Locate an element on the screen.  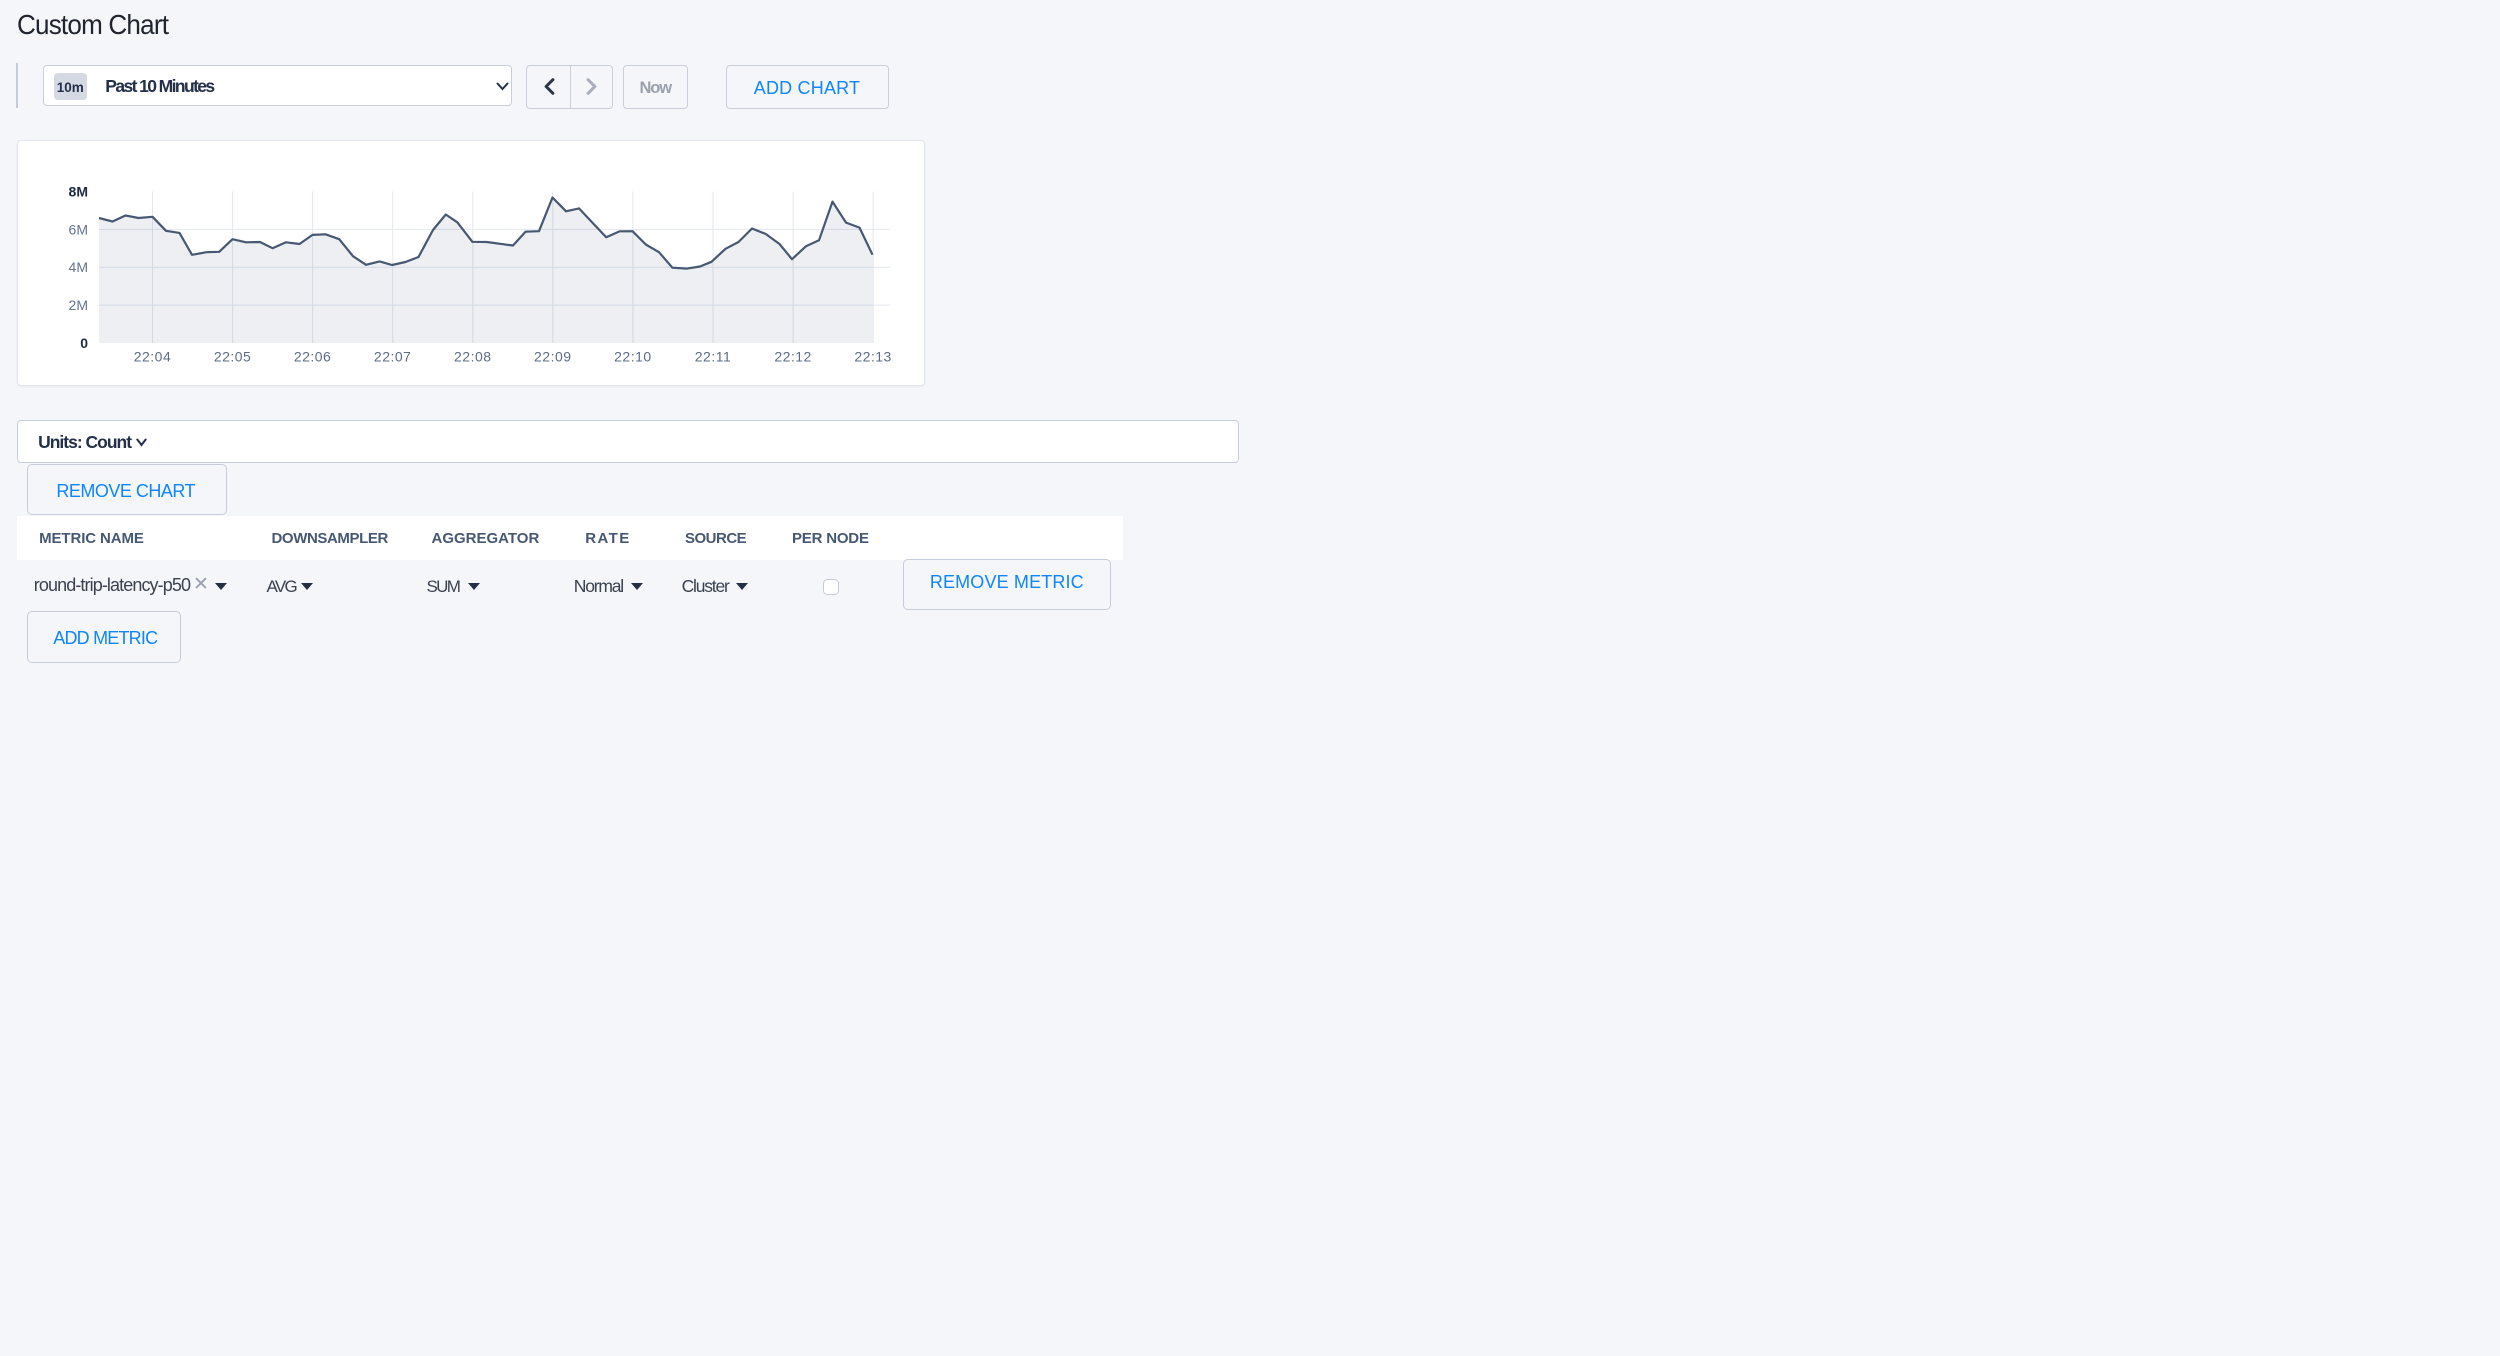
svg-text: 4M is located at coordinates (77, 267).